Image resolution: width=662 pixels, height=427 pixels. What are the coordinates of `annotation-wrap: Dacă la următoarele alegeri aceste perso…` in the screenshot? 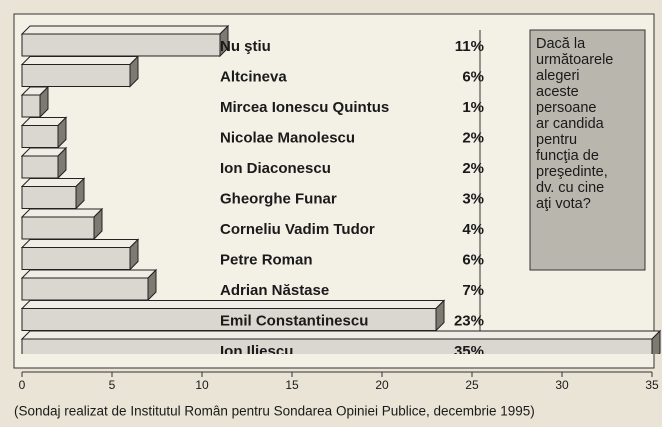 It's located at (575, 124).